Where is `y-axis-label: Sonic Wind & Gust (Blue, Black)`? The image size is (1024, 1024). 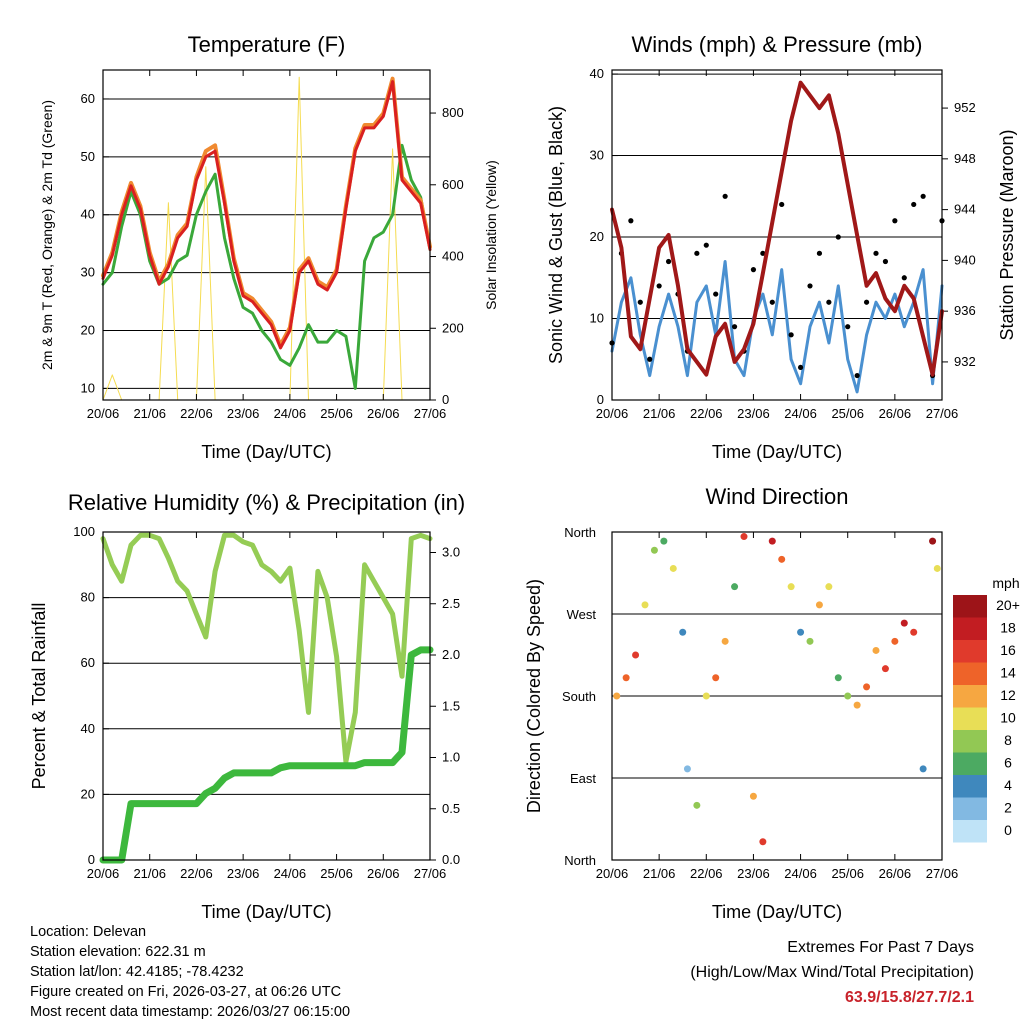 y-axis-label: Sonic Wind & Gust (Blue, Black) is located at coordinates (556, 235).